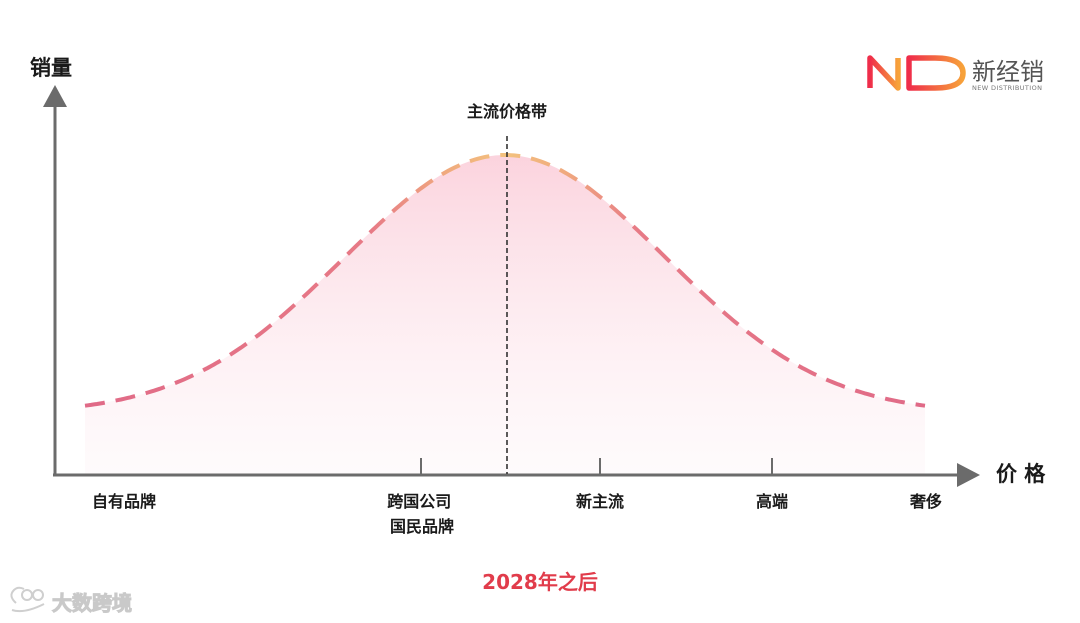 This screenshot has height=623, width=1080. What do you see at coordinates (422, 514) in the screenshot?
I see `x-tick-label: 跨国公司 国民品牌` at bounding box center [422, 514].